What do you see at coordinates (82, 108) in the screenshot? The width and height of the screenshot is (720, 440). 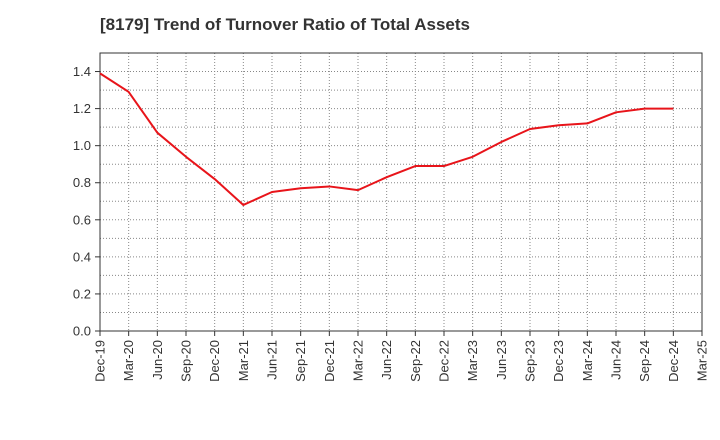 I see `y-tick-label: 1.2` at bounding box center [82, 108].